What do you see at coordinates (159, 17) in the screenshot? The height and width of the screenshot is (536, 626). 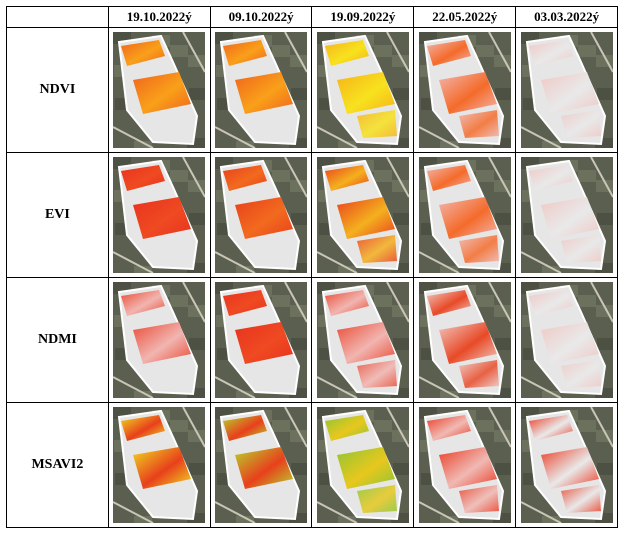 I see `date-header: 19.10.2022ý` at bounding box center [159, 17].